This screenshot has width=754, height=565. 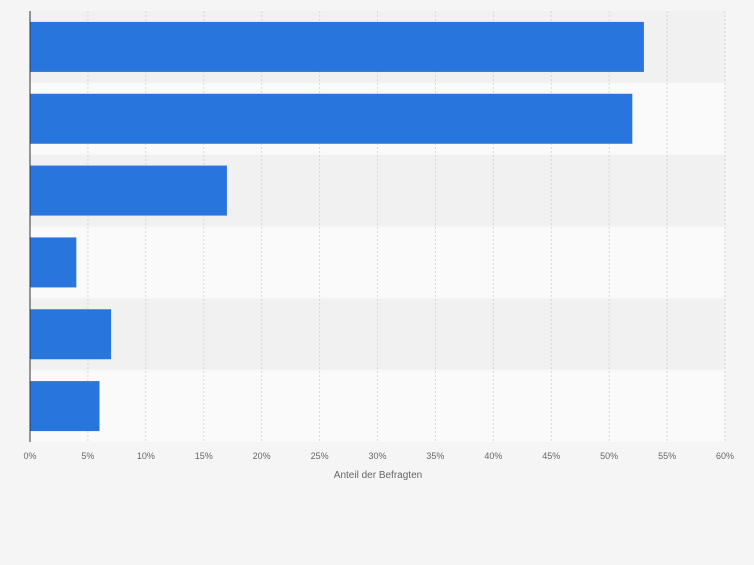 I want to click on x-tick-label: 10%, so click(x=146, y=456).